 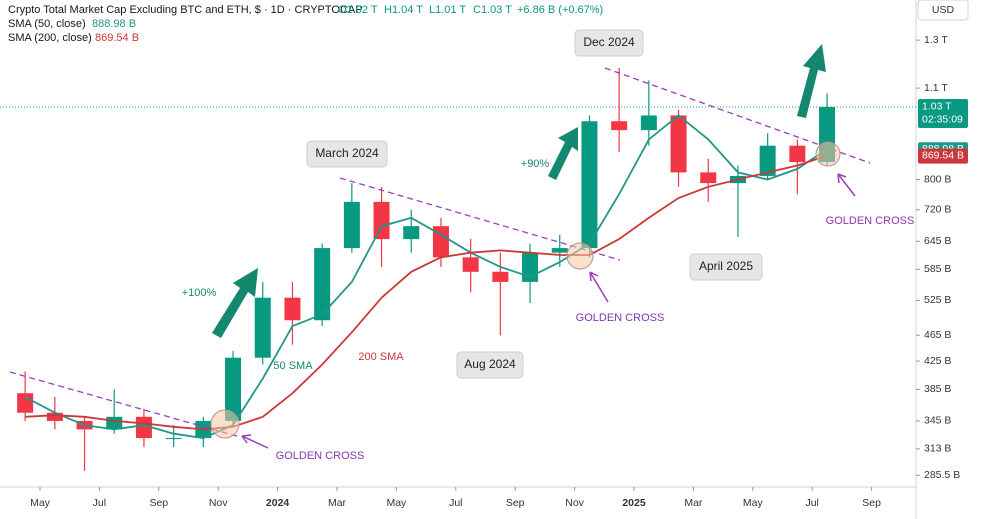 I want to click on y-tick-label: 645 B, so click(x=937, y=241).